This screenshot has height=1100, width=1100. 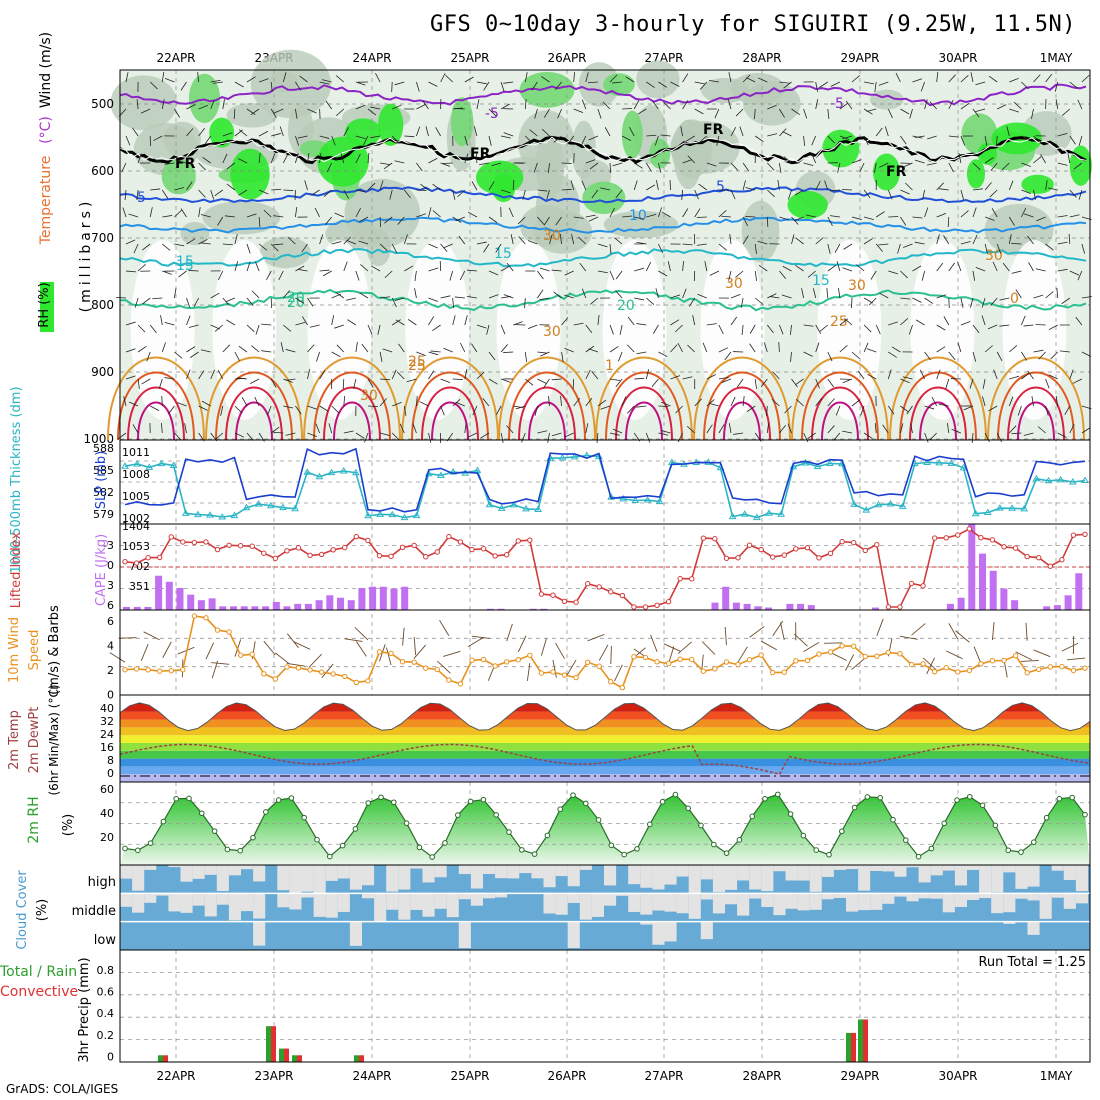 What do you see at coordinates (1032, 962) in the screenshot?
I see `run-total: Run Total = 1.25` at bounding box center [1032, 962].